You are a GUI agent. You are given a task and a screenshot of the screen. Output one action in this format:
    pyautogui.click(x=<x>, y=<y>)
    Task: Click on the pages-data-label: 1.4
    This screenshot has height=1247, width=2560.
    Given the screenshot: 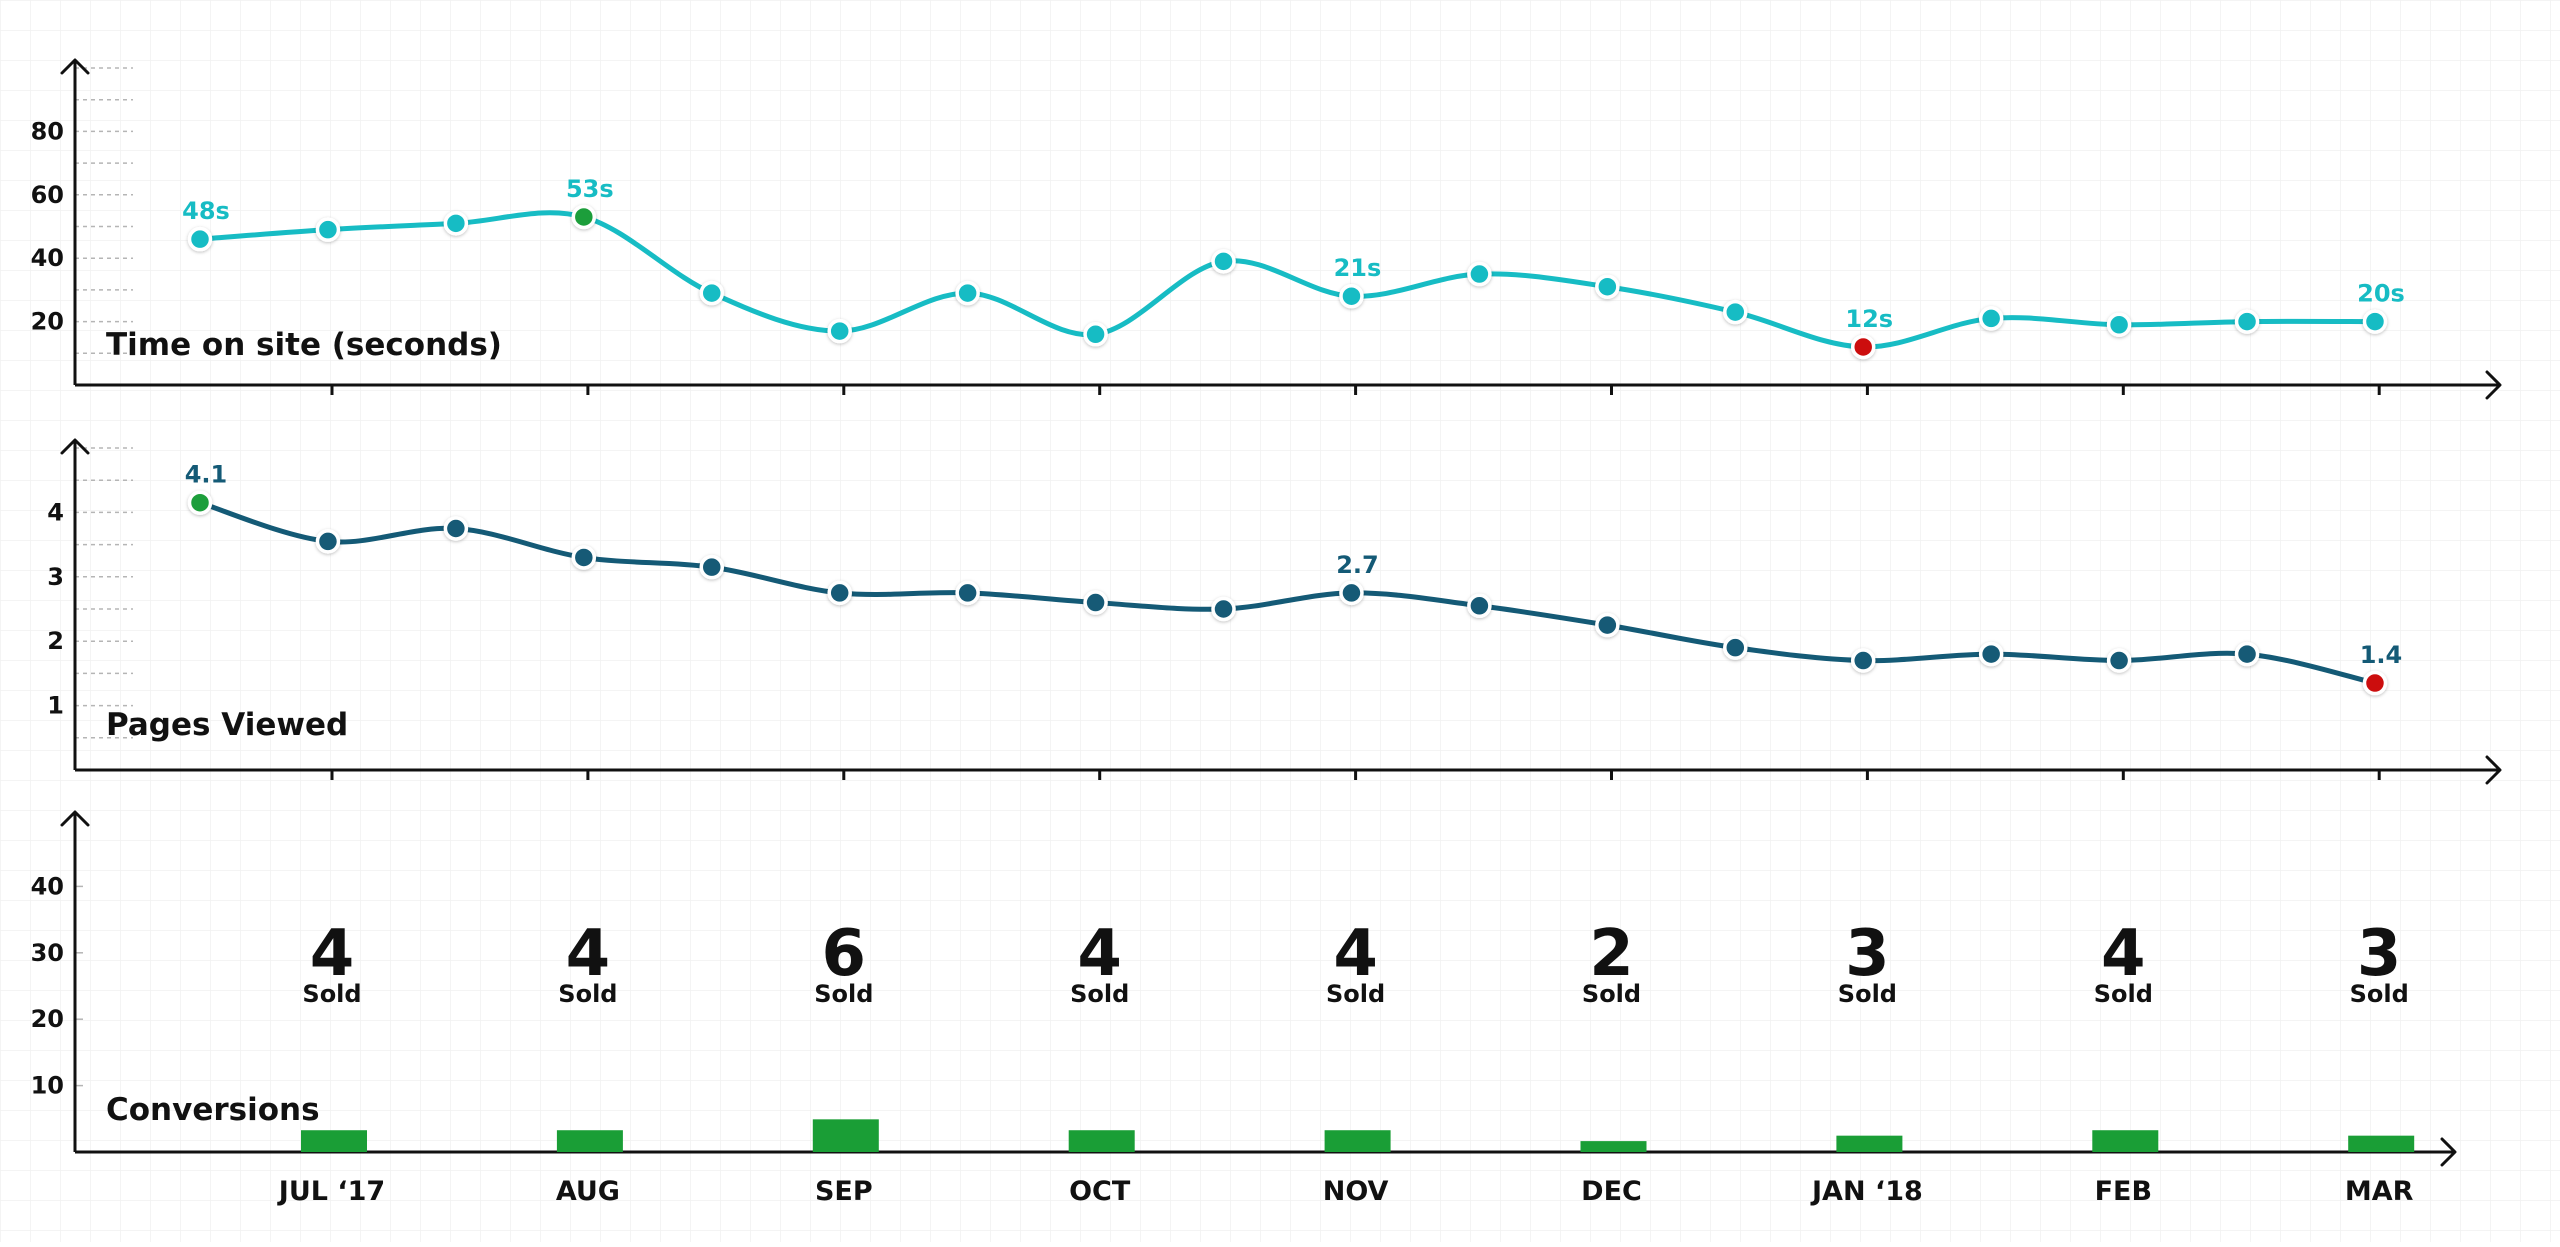 What is the action you would take?
    pyautogui.click(x=2381, y=655)
    